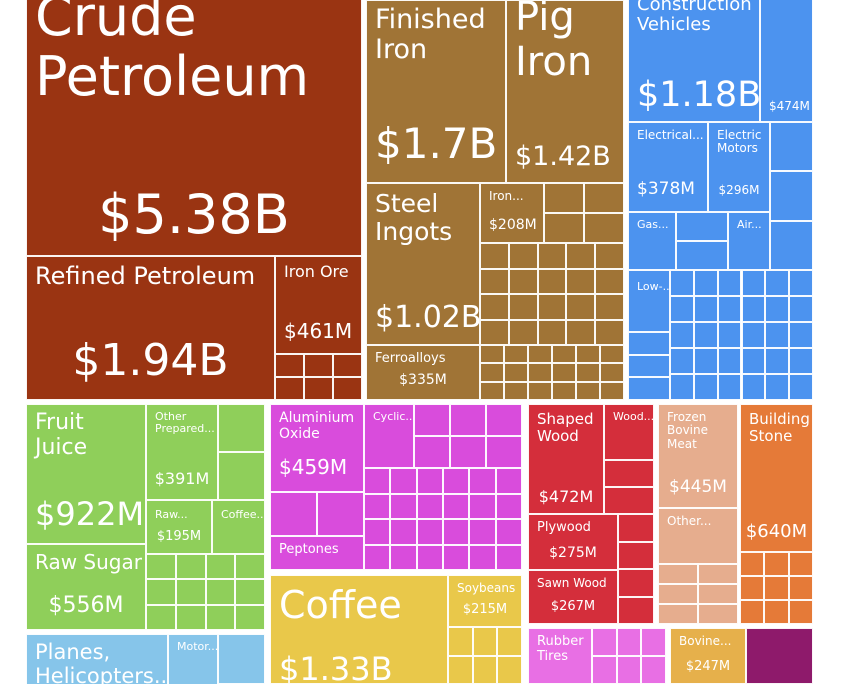 This screenshot has width=845, height=684. I want to click on tile-frozen-bovine-meat: Frozen Bovine Meat $445M, so click(698, 456).